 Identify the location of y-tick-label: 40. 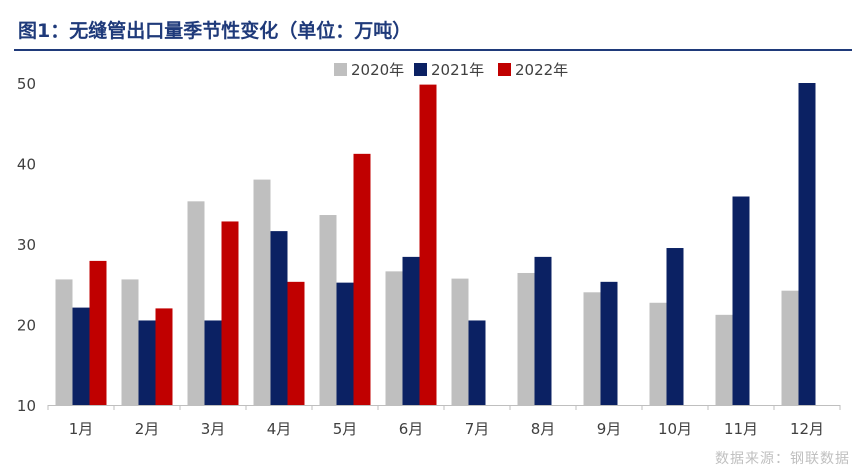
(26, 165).